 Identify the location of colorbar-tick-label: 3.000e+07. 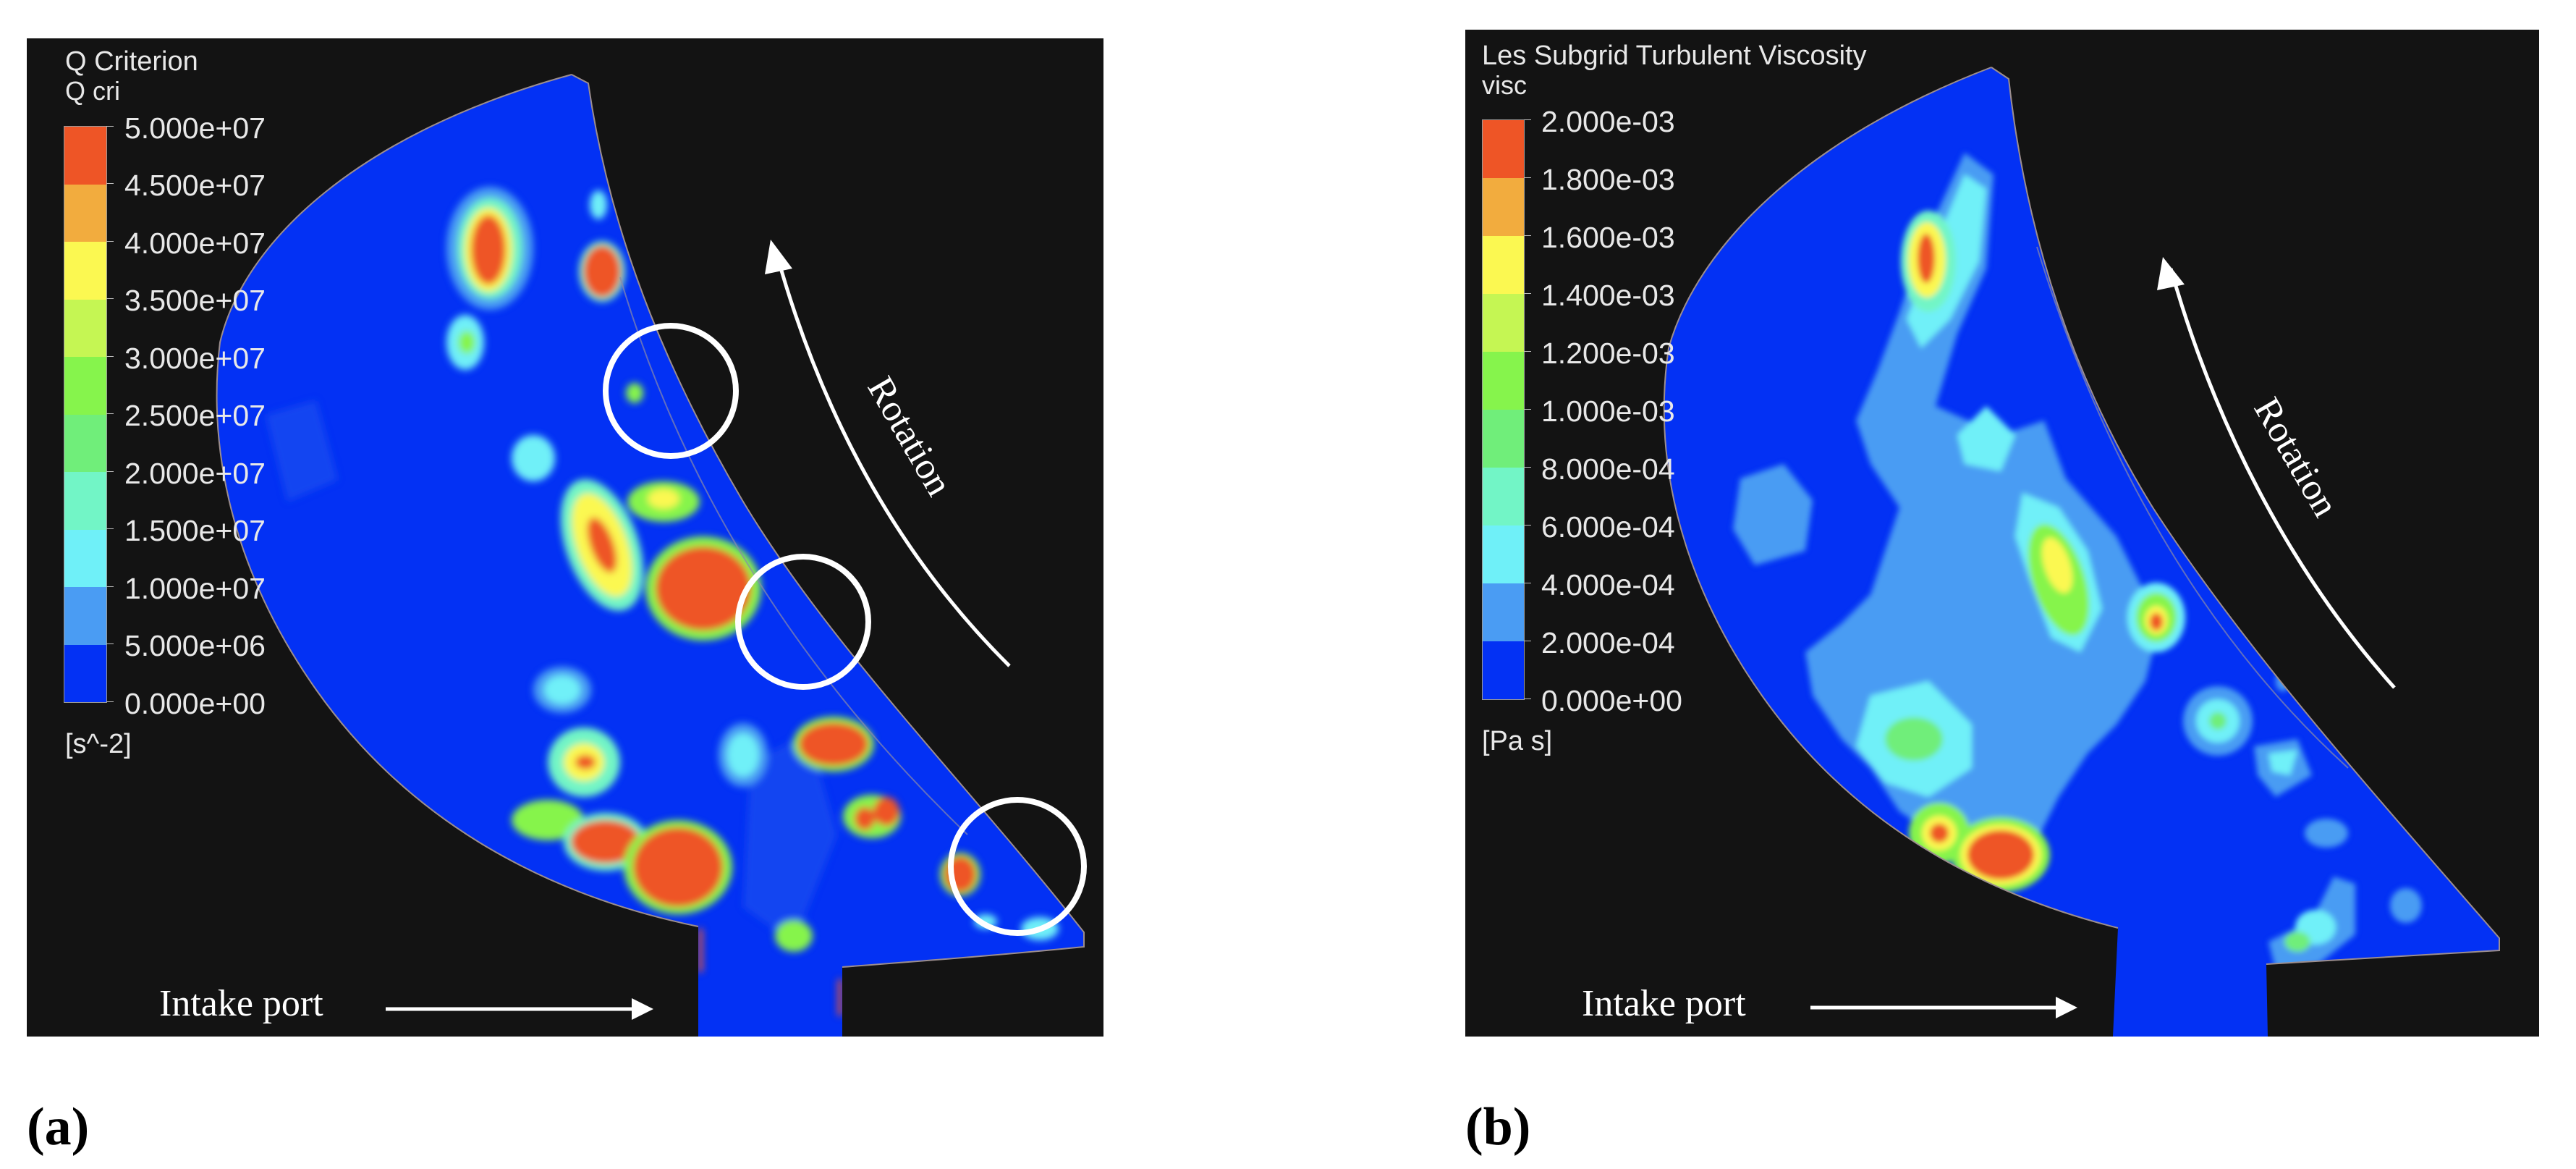
(195, 358).